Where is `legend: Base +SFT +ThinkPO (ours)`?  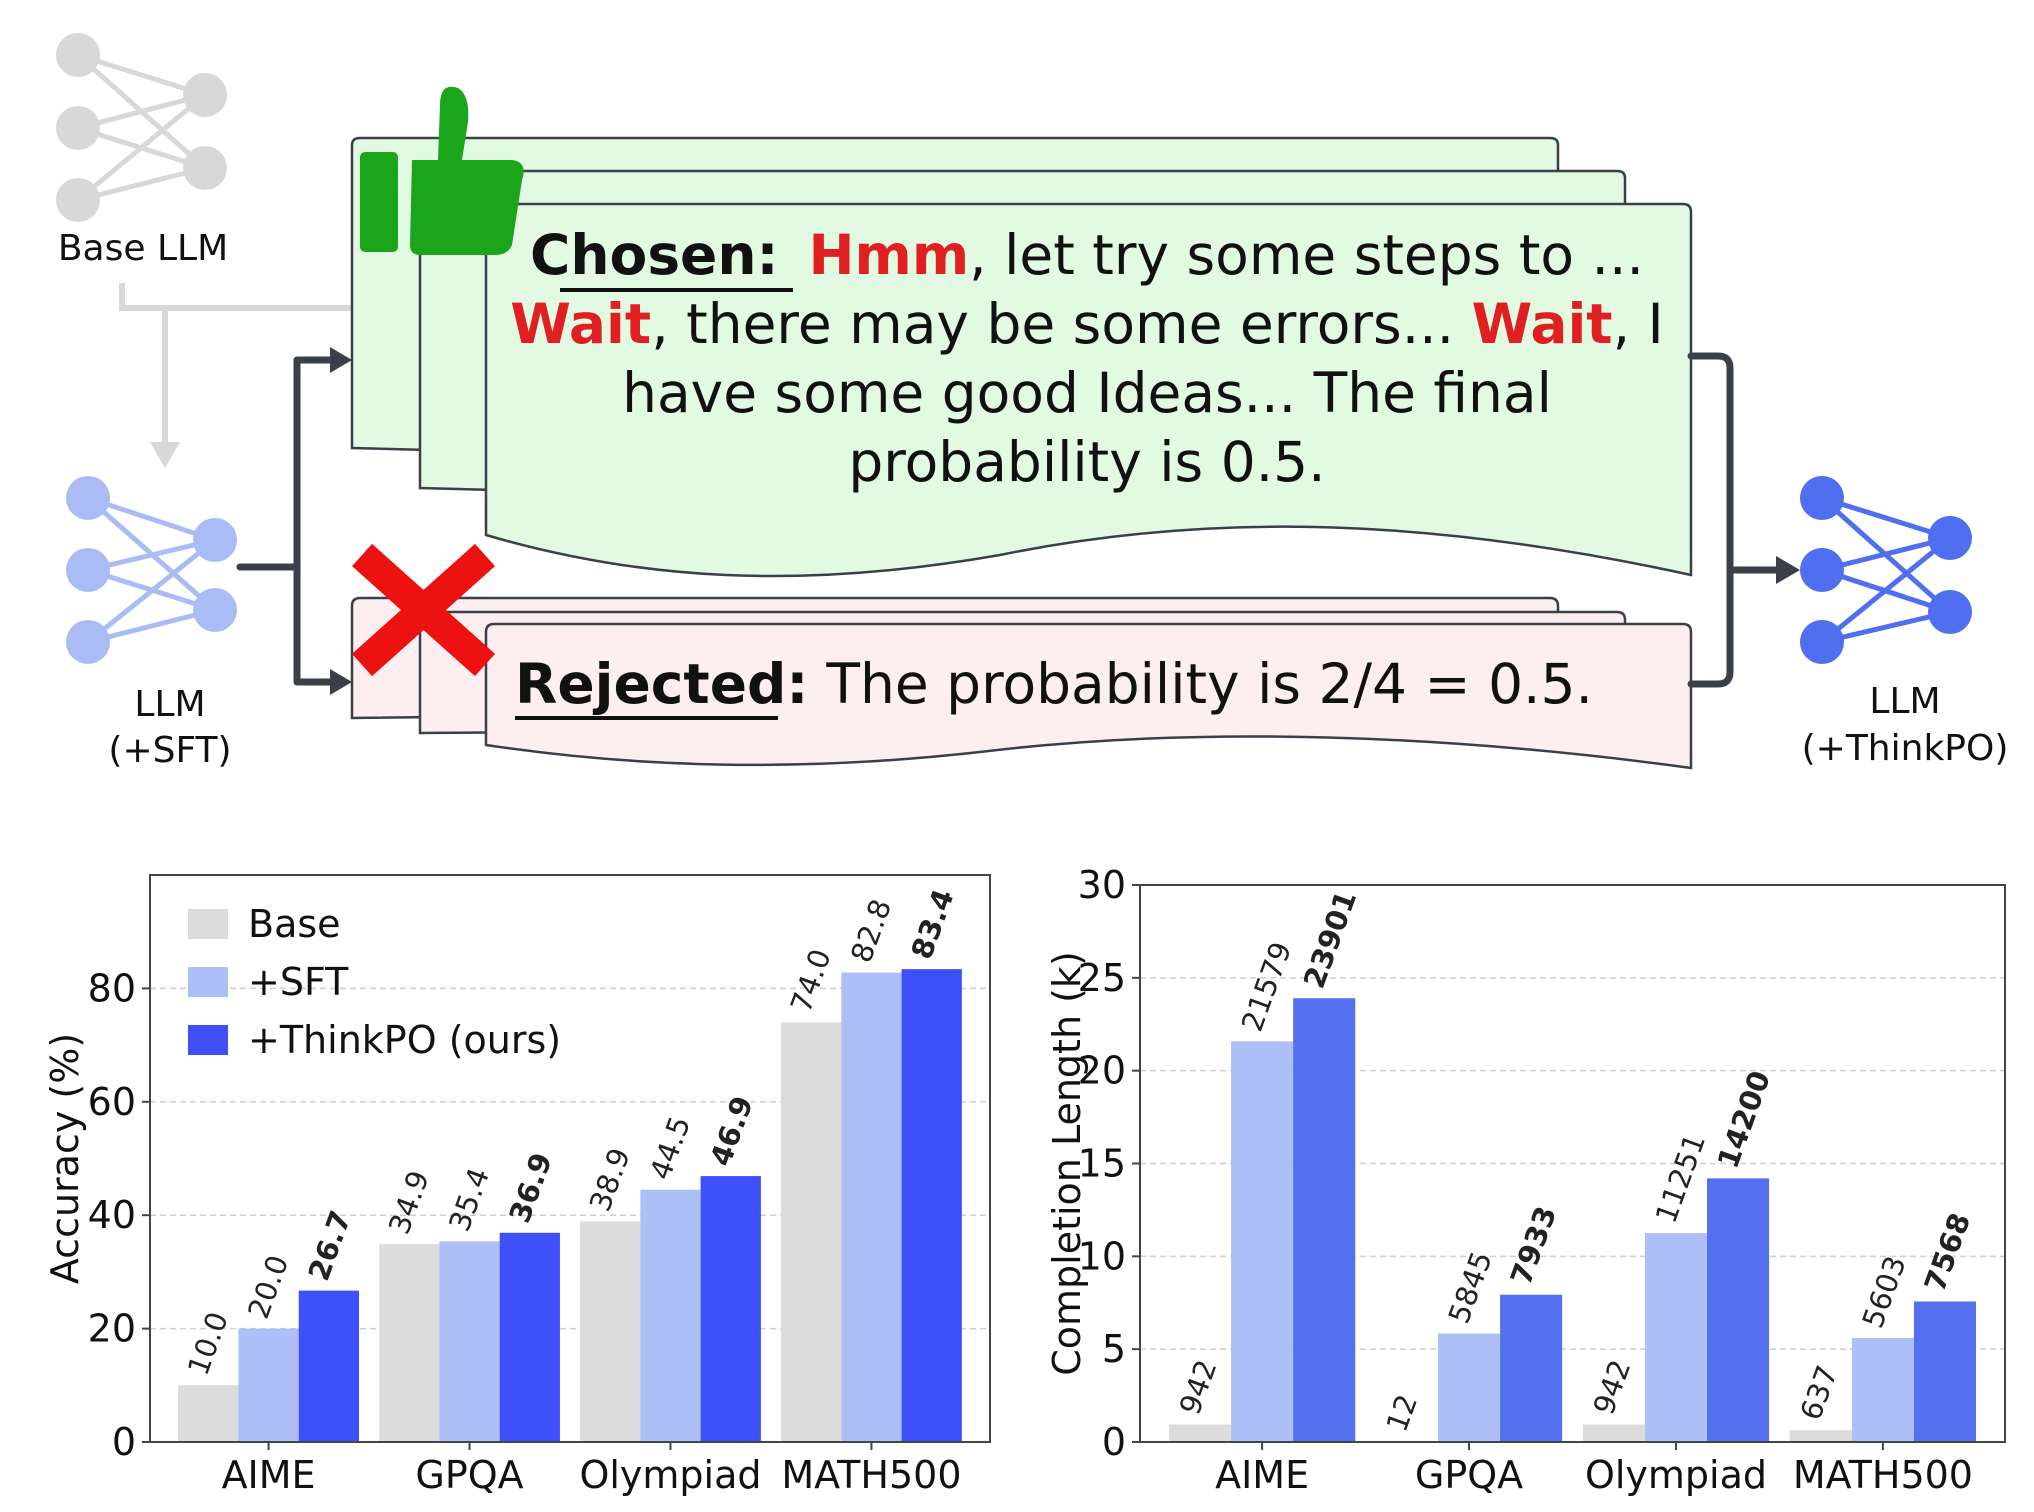
legend: Base +SFT +ThinkPO (ours) is located at coordinates (374, 982).